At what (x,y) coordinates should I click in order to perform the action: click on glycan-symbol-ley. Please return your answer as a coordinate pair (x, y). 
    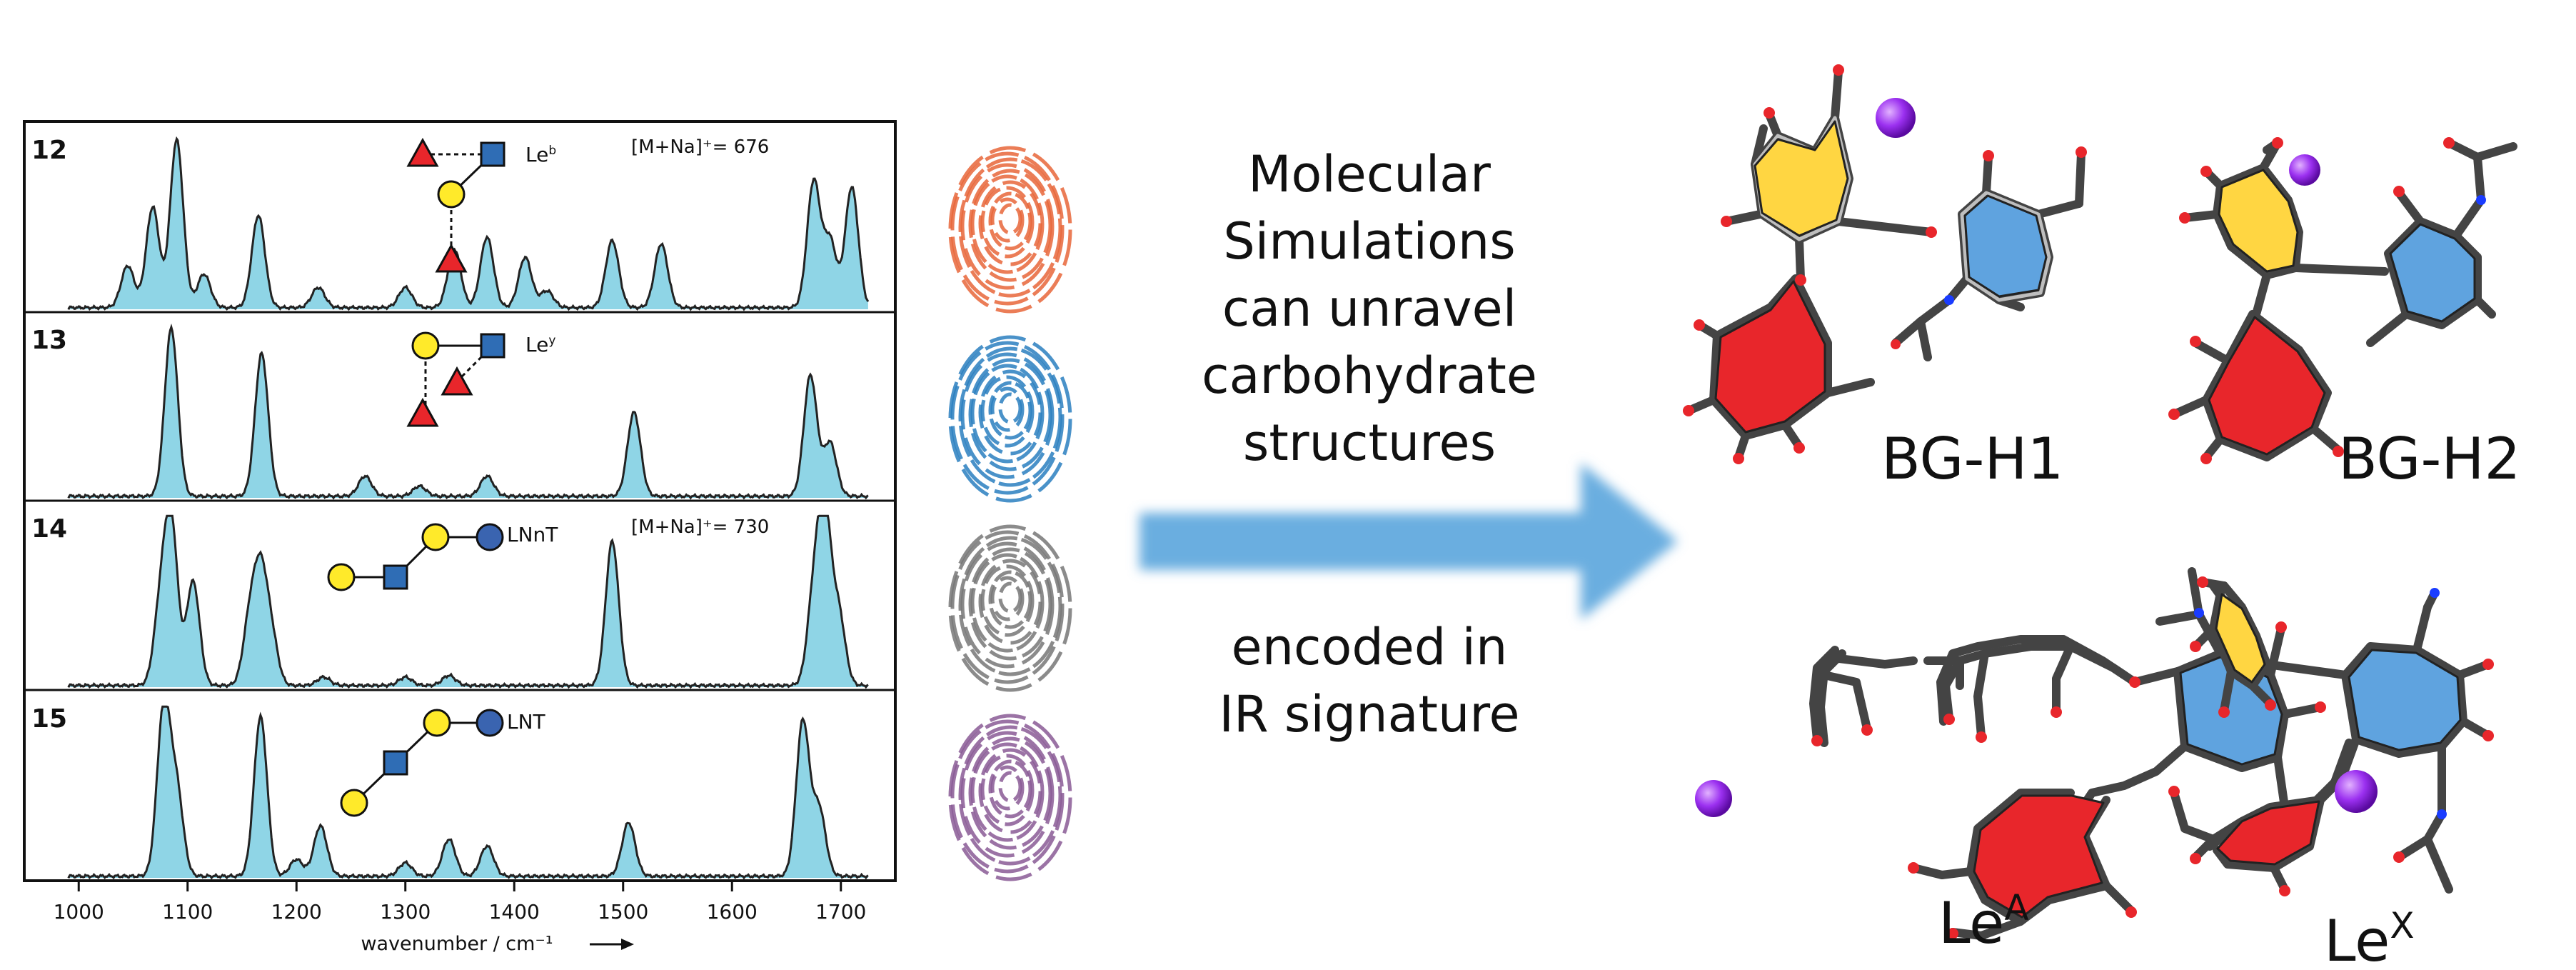
    Looking at the image, I should click on (456, 379).